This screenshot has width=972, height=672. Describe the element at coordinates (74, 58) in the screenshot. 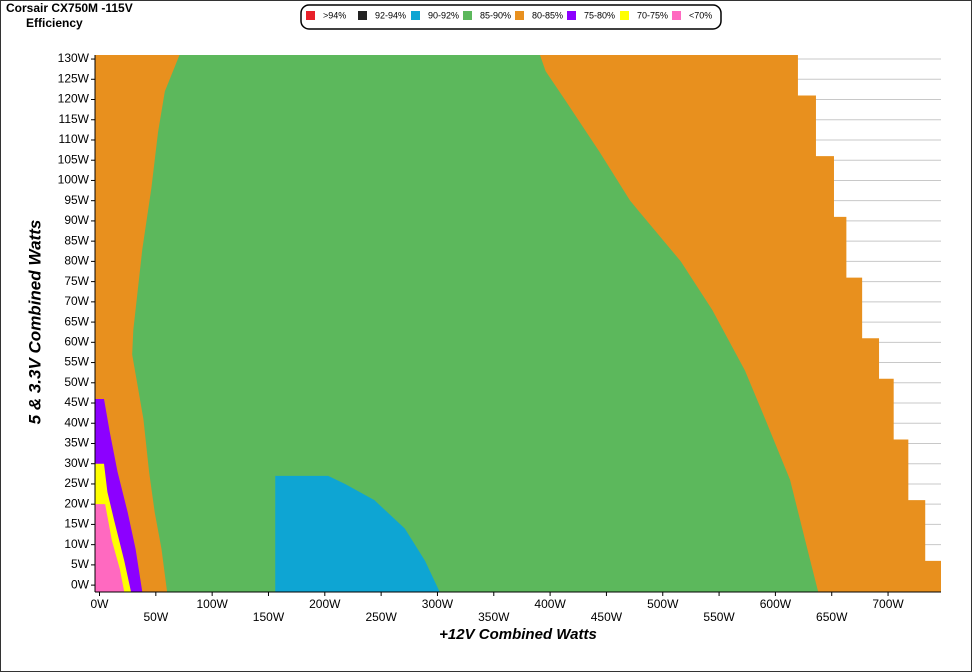

I see `y-tick-label: 130W` at that location.